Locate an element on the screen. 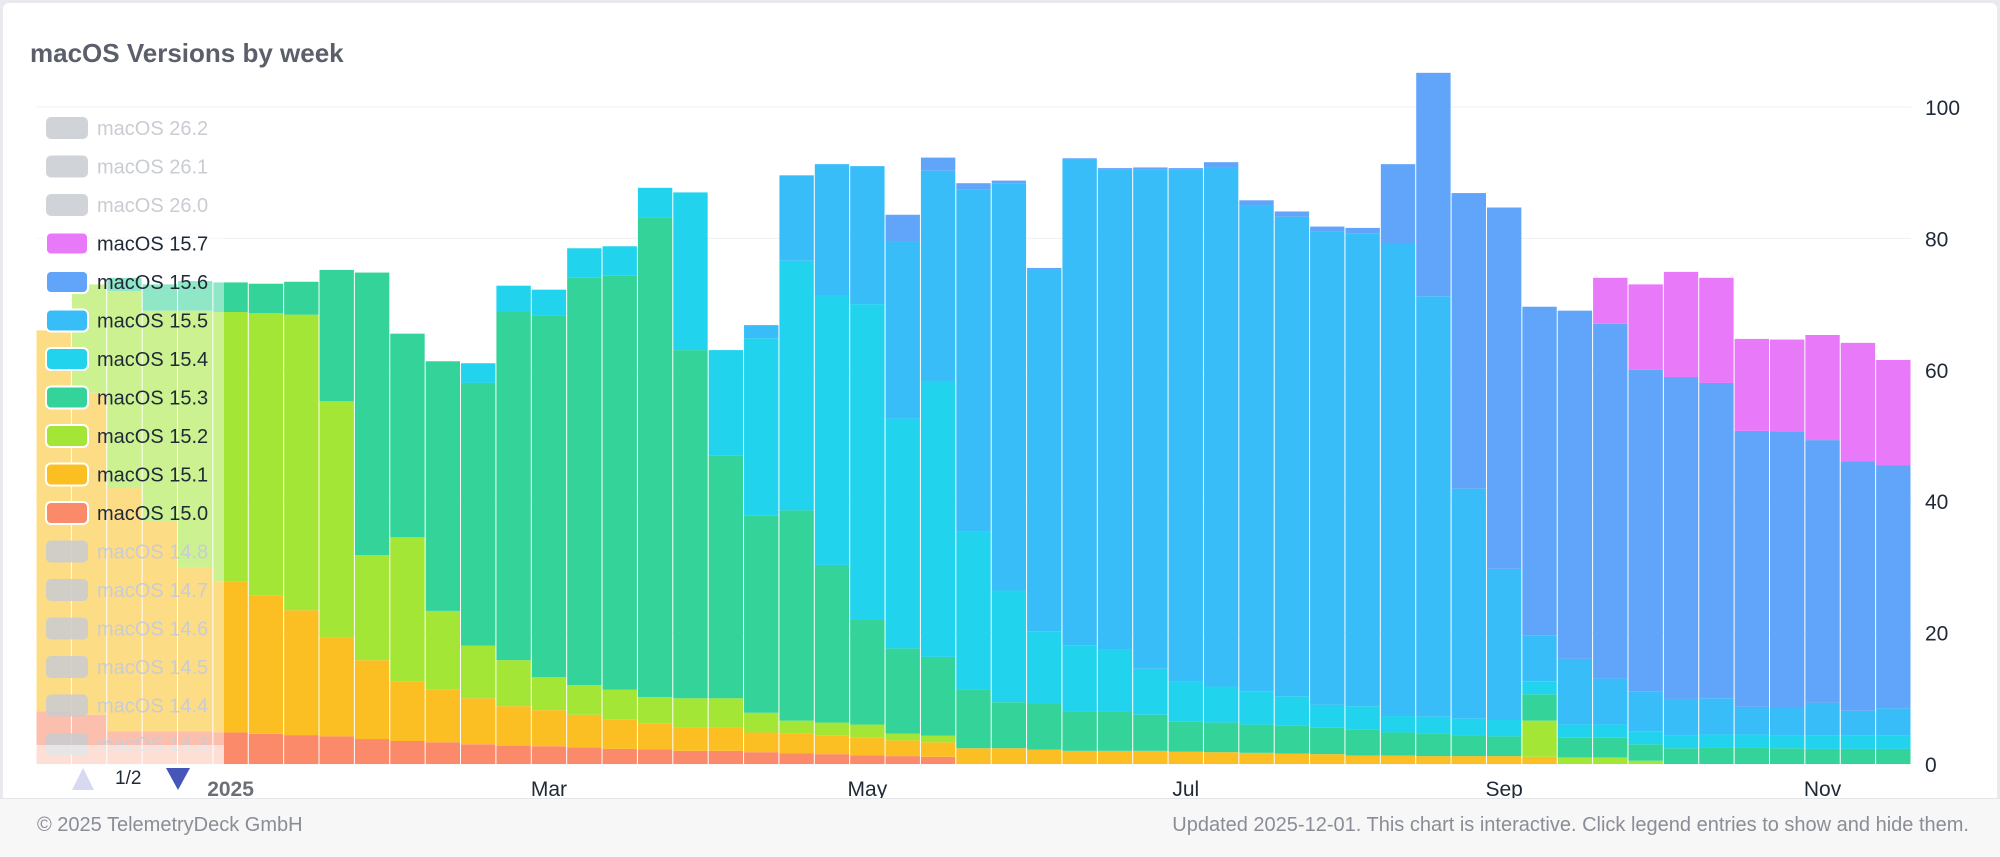 The width and height of the screenshot is (2000, 857). legend-next-icon is located at coordinates (178, 779).